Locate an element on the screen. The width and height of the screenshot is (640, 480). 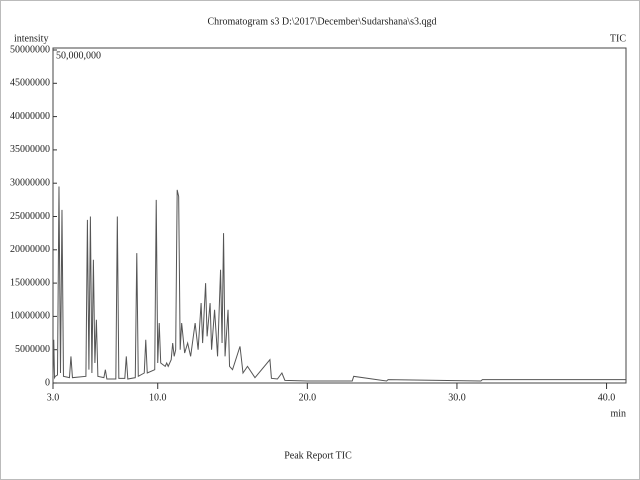
x-tick-label: 40.0 is located at coordinates (607, 397).